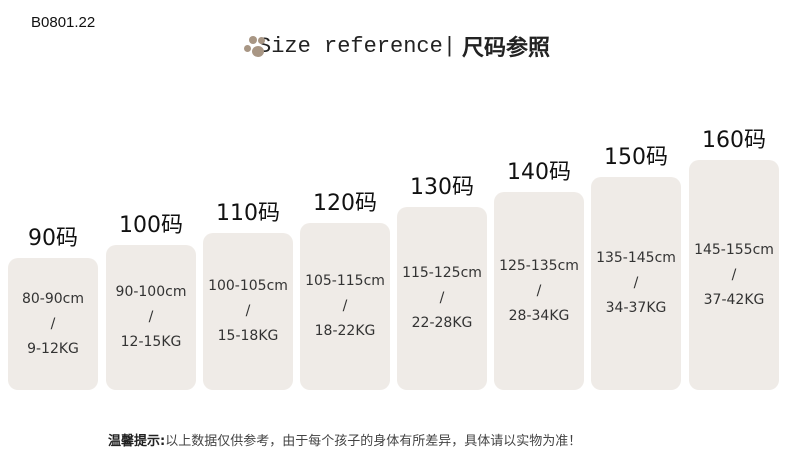 This screenshot has height=466, width=790. I want to click on size-height: 100-105cm, so click(248, 286).